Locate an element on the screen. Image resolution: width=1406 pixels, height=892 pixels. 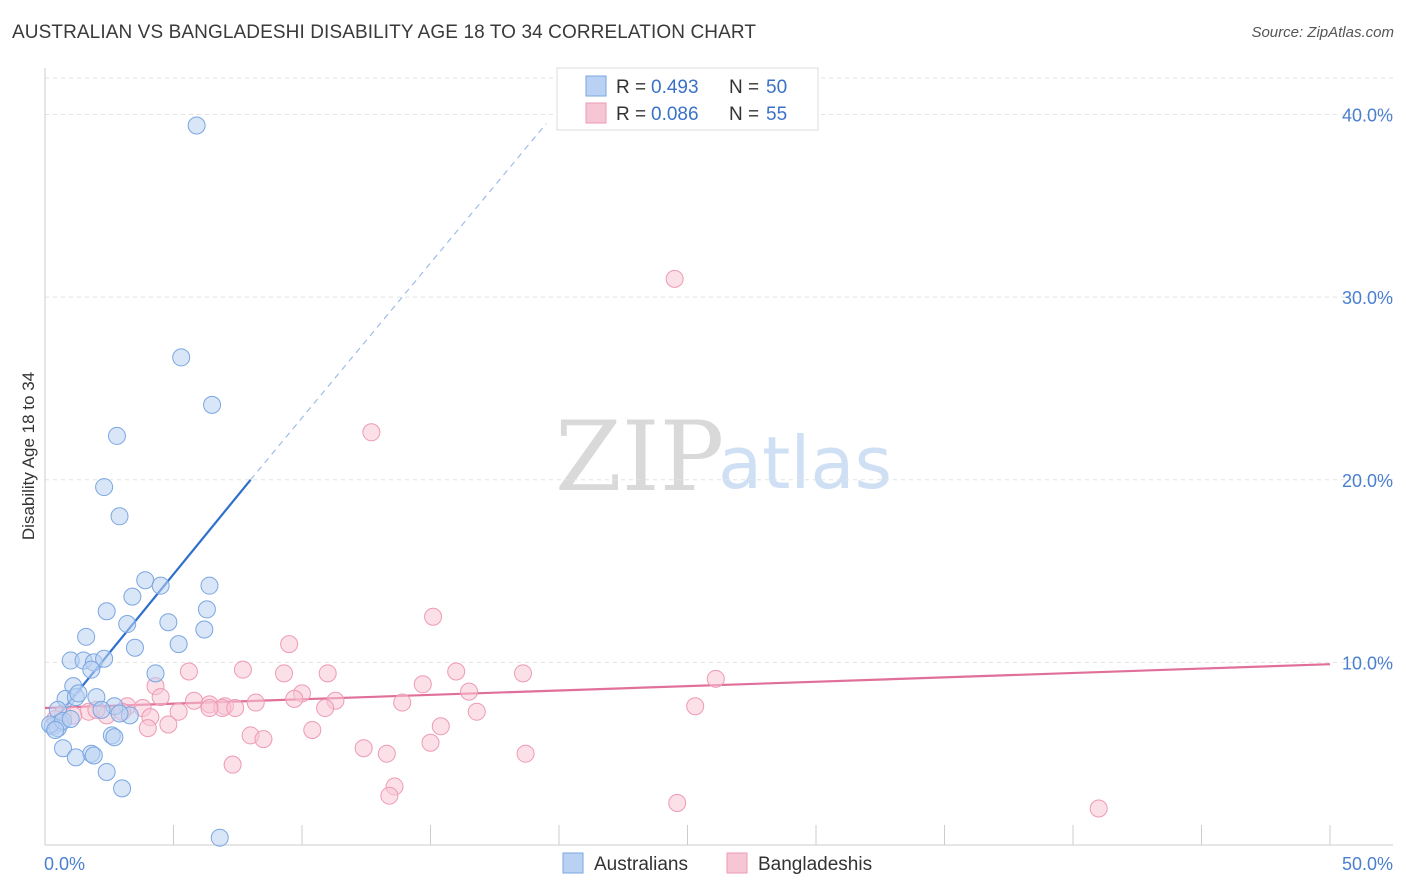
legend-n-value-australians: 50 is located at coordinates (776, 87).